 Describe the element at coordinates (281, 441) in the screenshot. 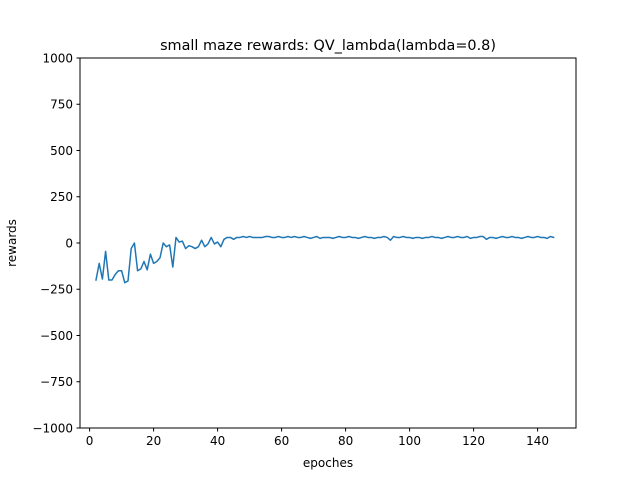

I see `x-tick-label: 60` at that location.